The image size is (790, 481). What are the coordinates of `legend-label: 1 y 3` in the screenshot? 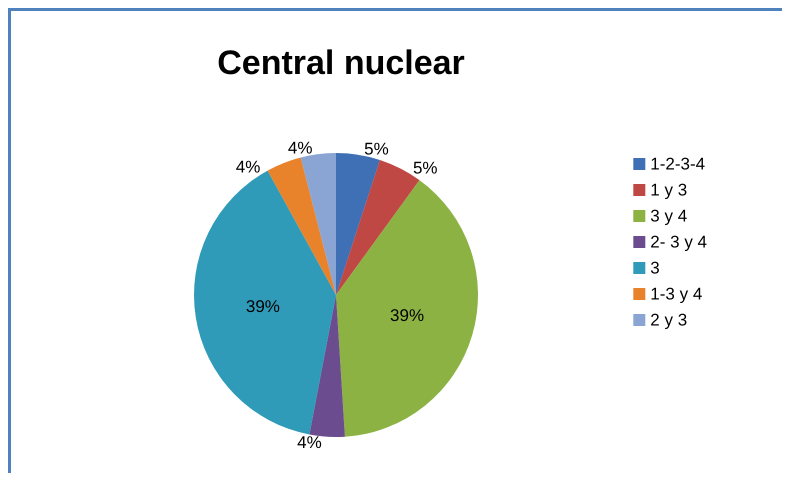 It's located at (669, 190).